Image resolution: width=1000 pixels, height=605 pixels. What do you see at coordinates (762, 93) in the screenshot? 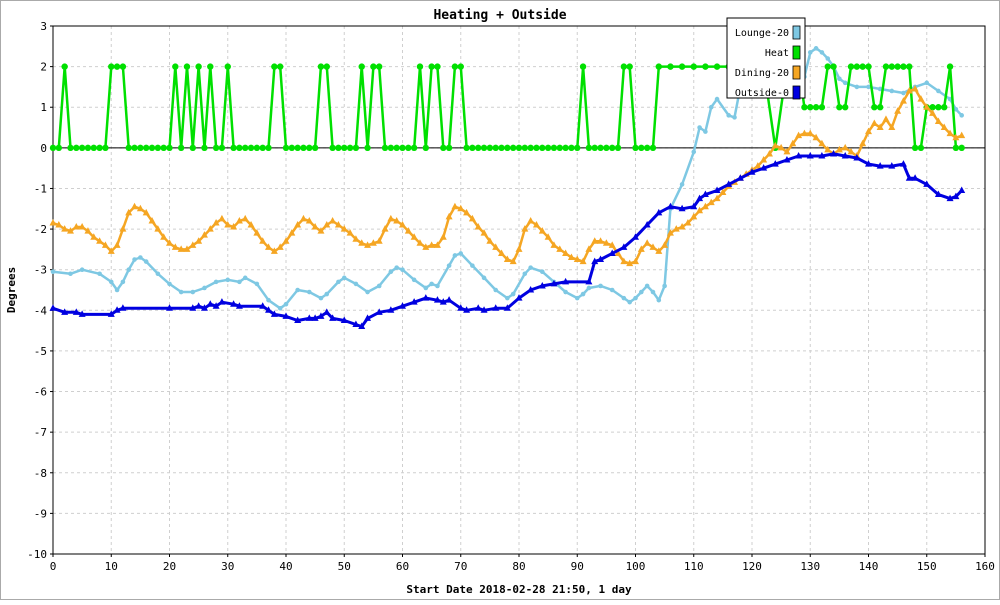
I see `legend-label: Outside-0` at bounding box center [762, 93].